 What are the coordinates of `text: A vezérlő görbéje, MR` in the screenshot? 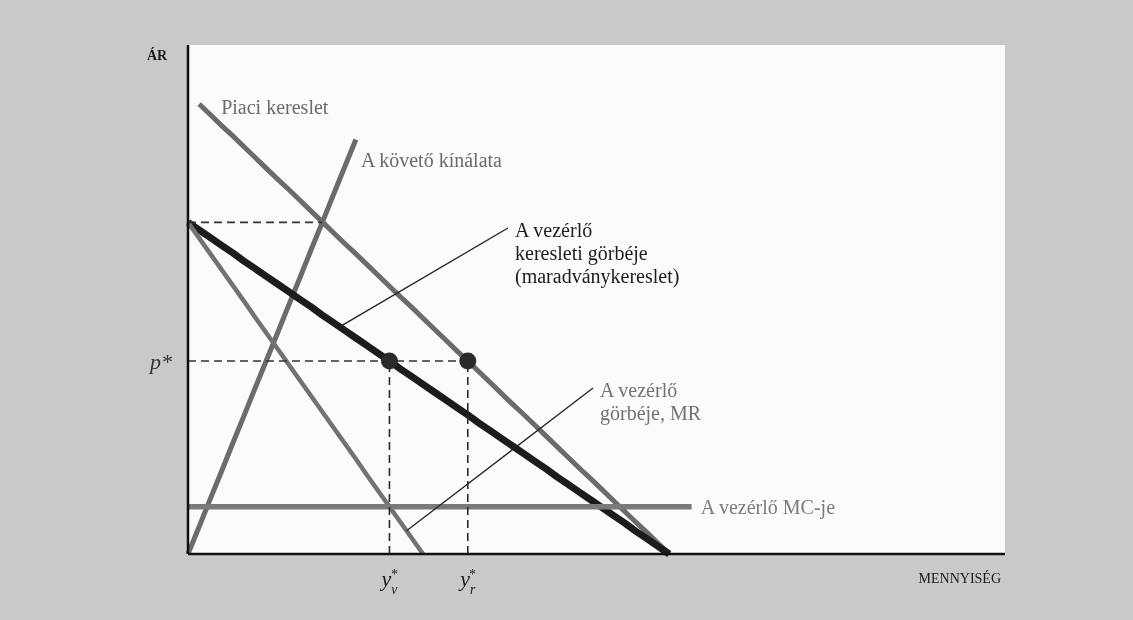 It's located at (651, 402).